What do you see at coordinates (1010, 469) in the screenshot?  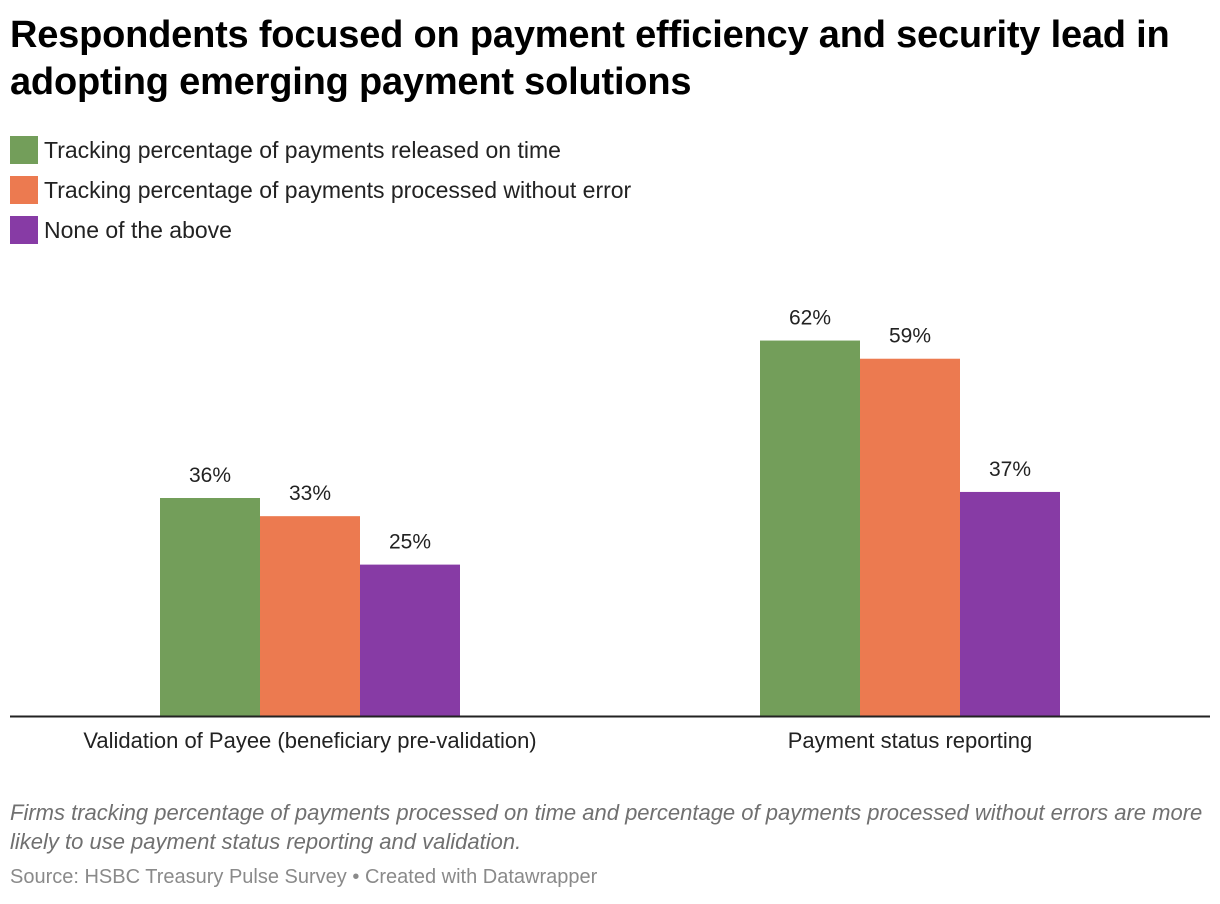 I see `data-label-1-2: 37%` at bounding box center [1010, 469].